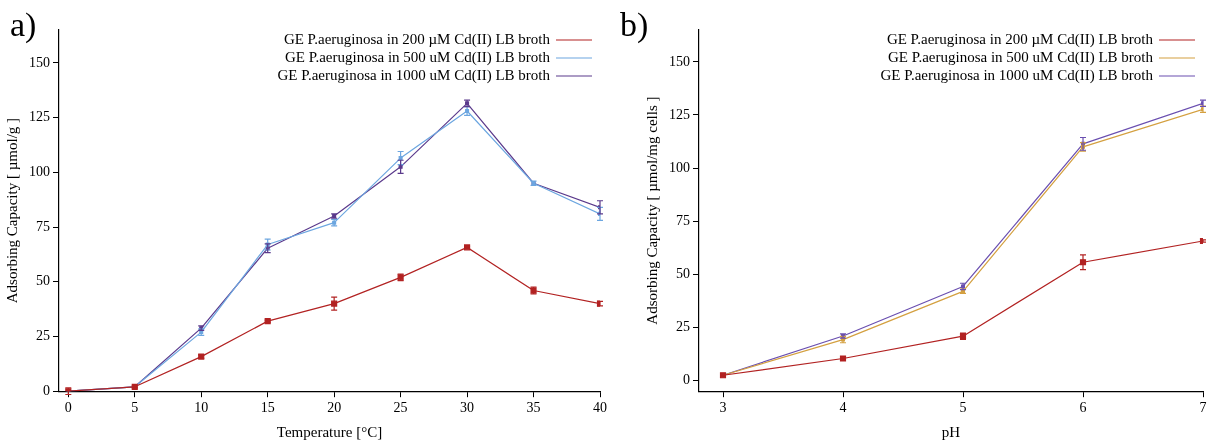 Image resolution: width=1211 pixels, height=446 pixels. Describe the element at coordinates (201, 408) in the screenshot. I see `x-tick-label: 10` at that location.